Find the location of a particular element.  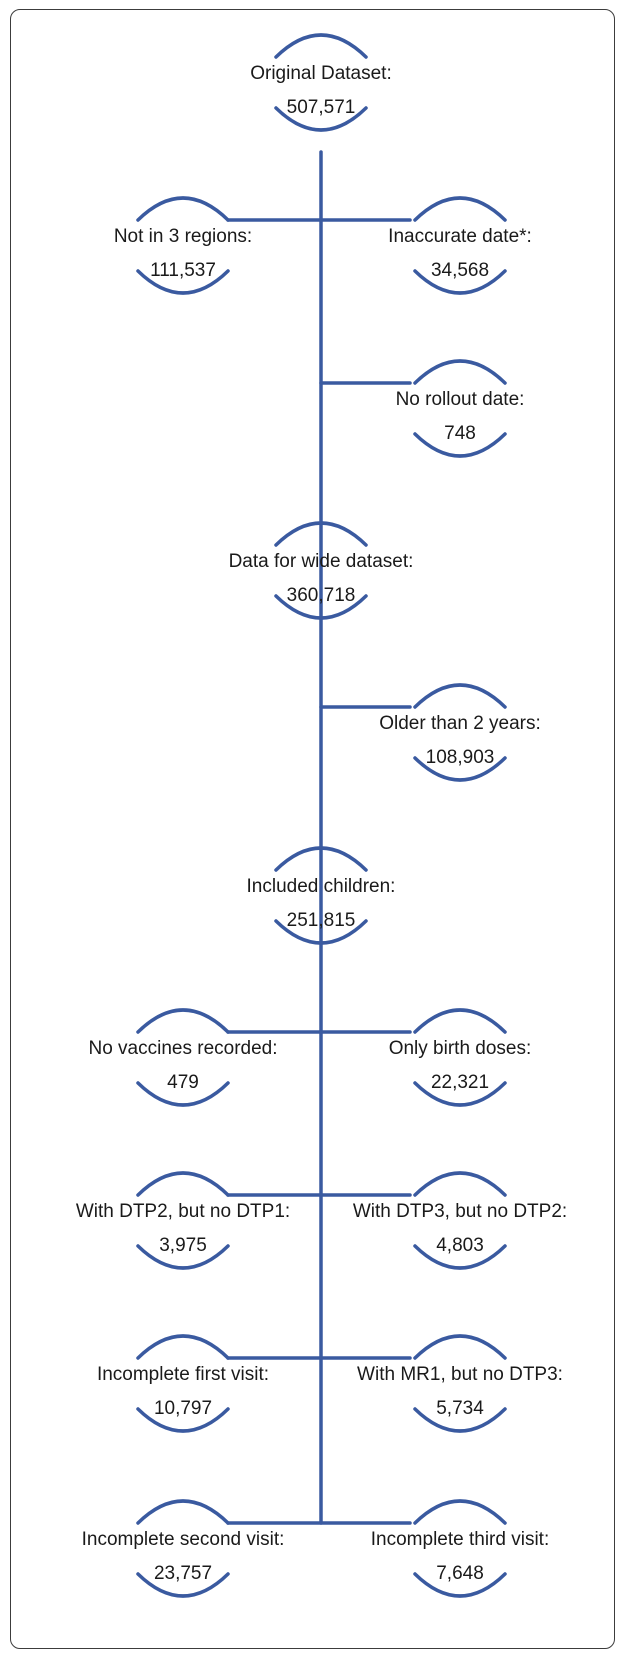

node-dtp2-no-dtp1: With DTP2, but no DTP1: 3,975 is located at coordinates (183, 1220).